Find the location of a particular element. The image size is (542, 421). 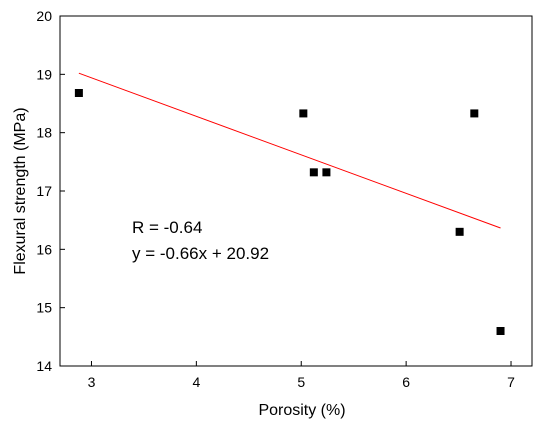

y-tick-label: 14 is located at coordinates (44, 366).